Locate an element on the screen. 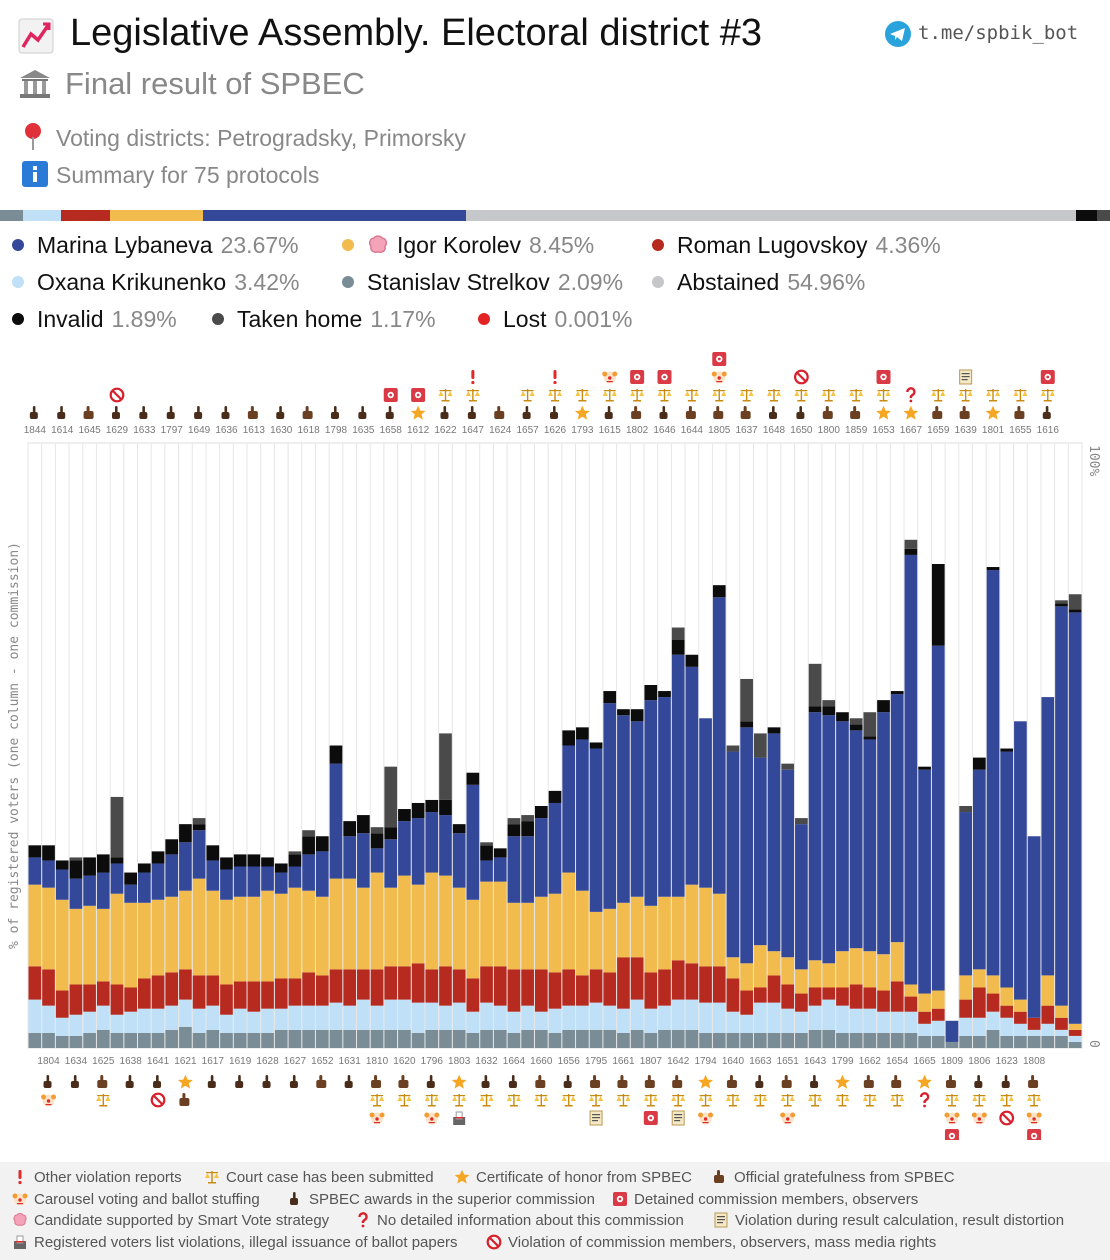  bottom-commission-label: 1663 is located at coordinates (760, 1061).